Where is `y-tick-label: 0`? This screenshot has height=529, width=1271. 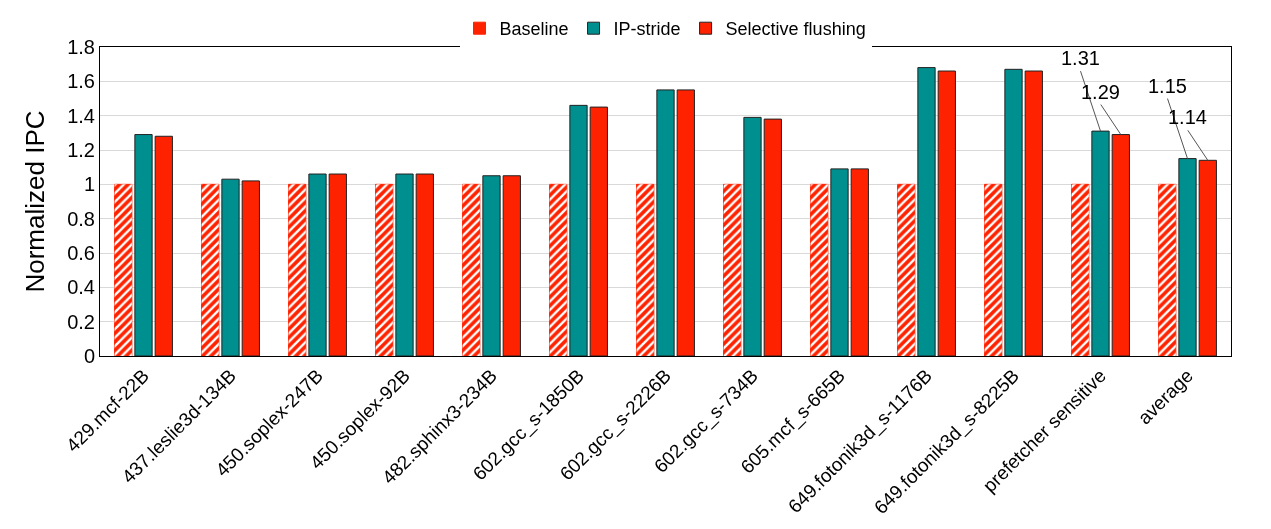 y-tick-label: 0 is located at coordinates (89, 356).